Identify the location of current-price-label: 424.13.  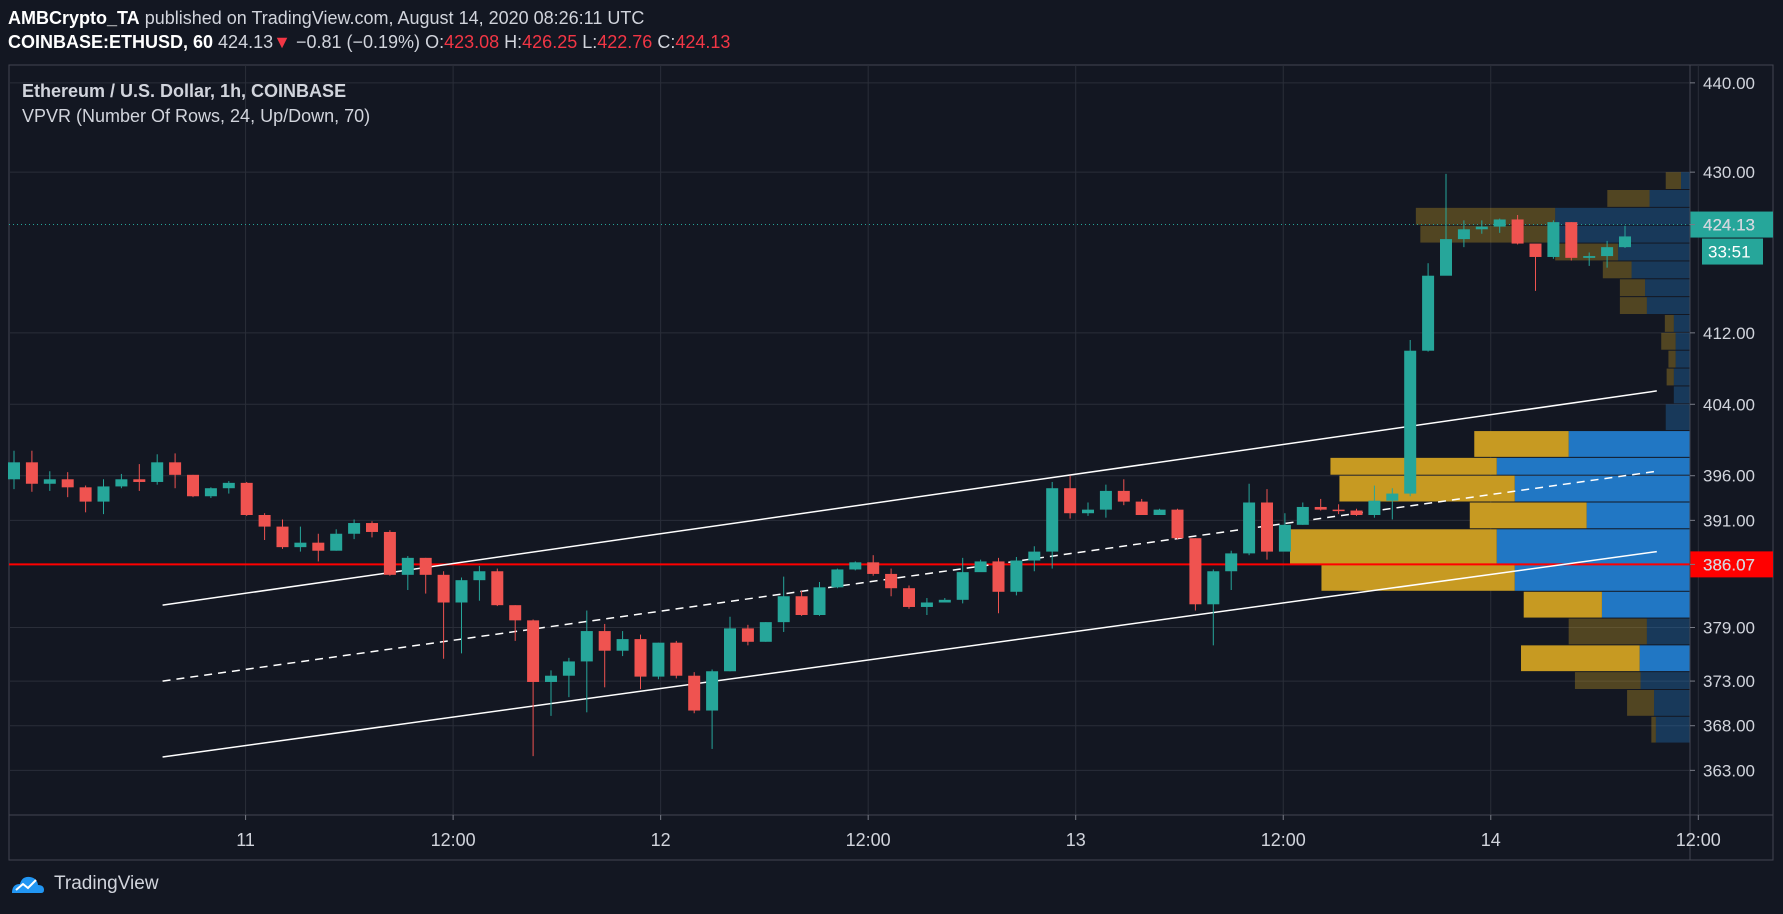
(1729, 225).